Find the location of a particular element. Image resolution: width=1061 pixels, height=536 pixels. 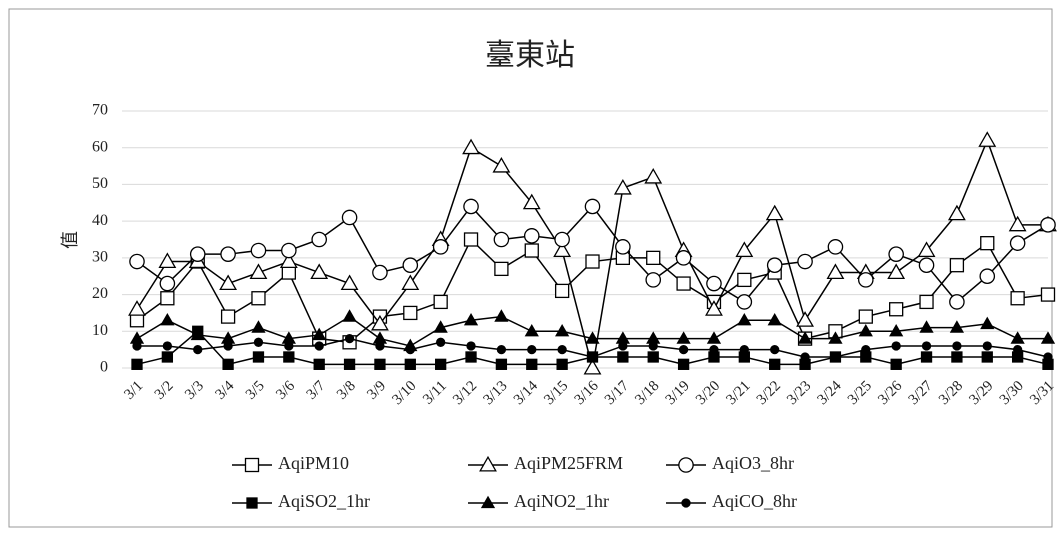

legend-label: AqiPM25FRM is located at coordinates (568, 463).